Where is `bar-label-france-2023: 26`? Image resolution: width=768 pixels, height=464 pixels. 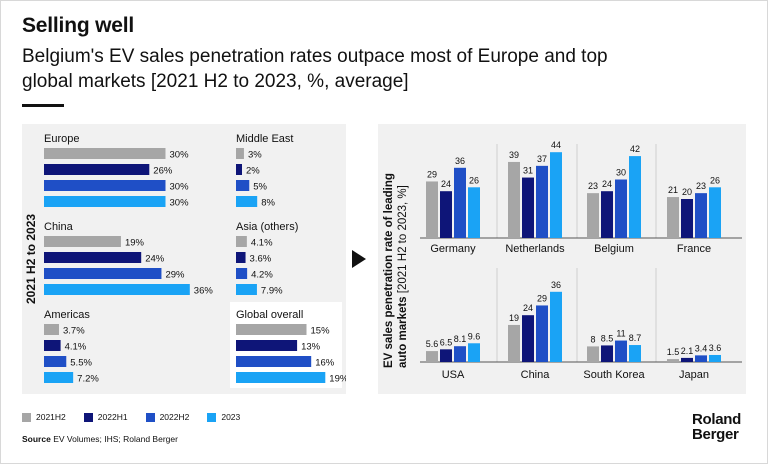 bar-label-france-2023: 26 is located at coordinates (715, 180).